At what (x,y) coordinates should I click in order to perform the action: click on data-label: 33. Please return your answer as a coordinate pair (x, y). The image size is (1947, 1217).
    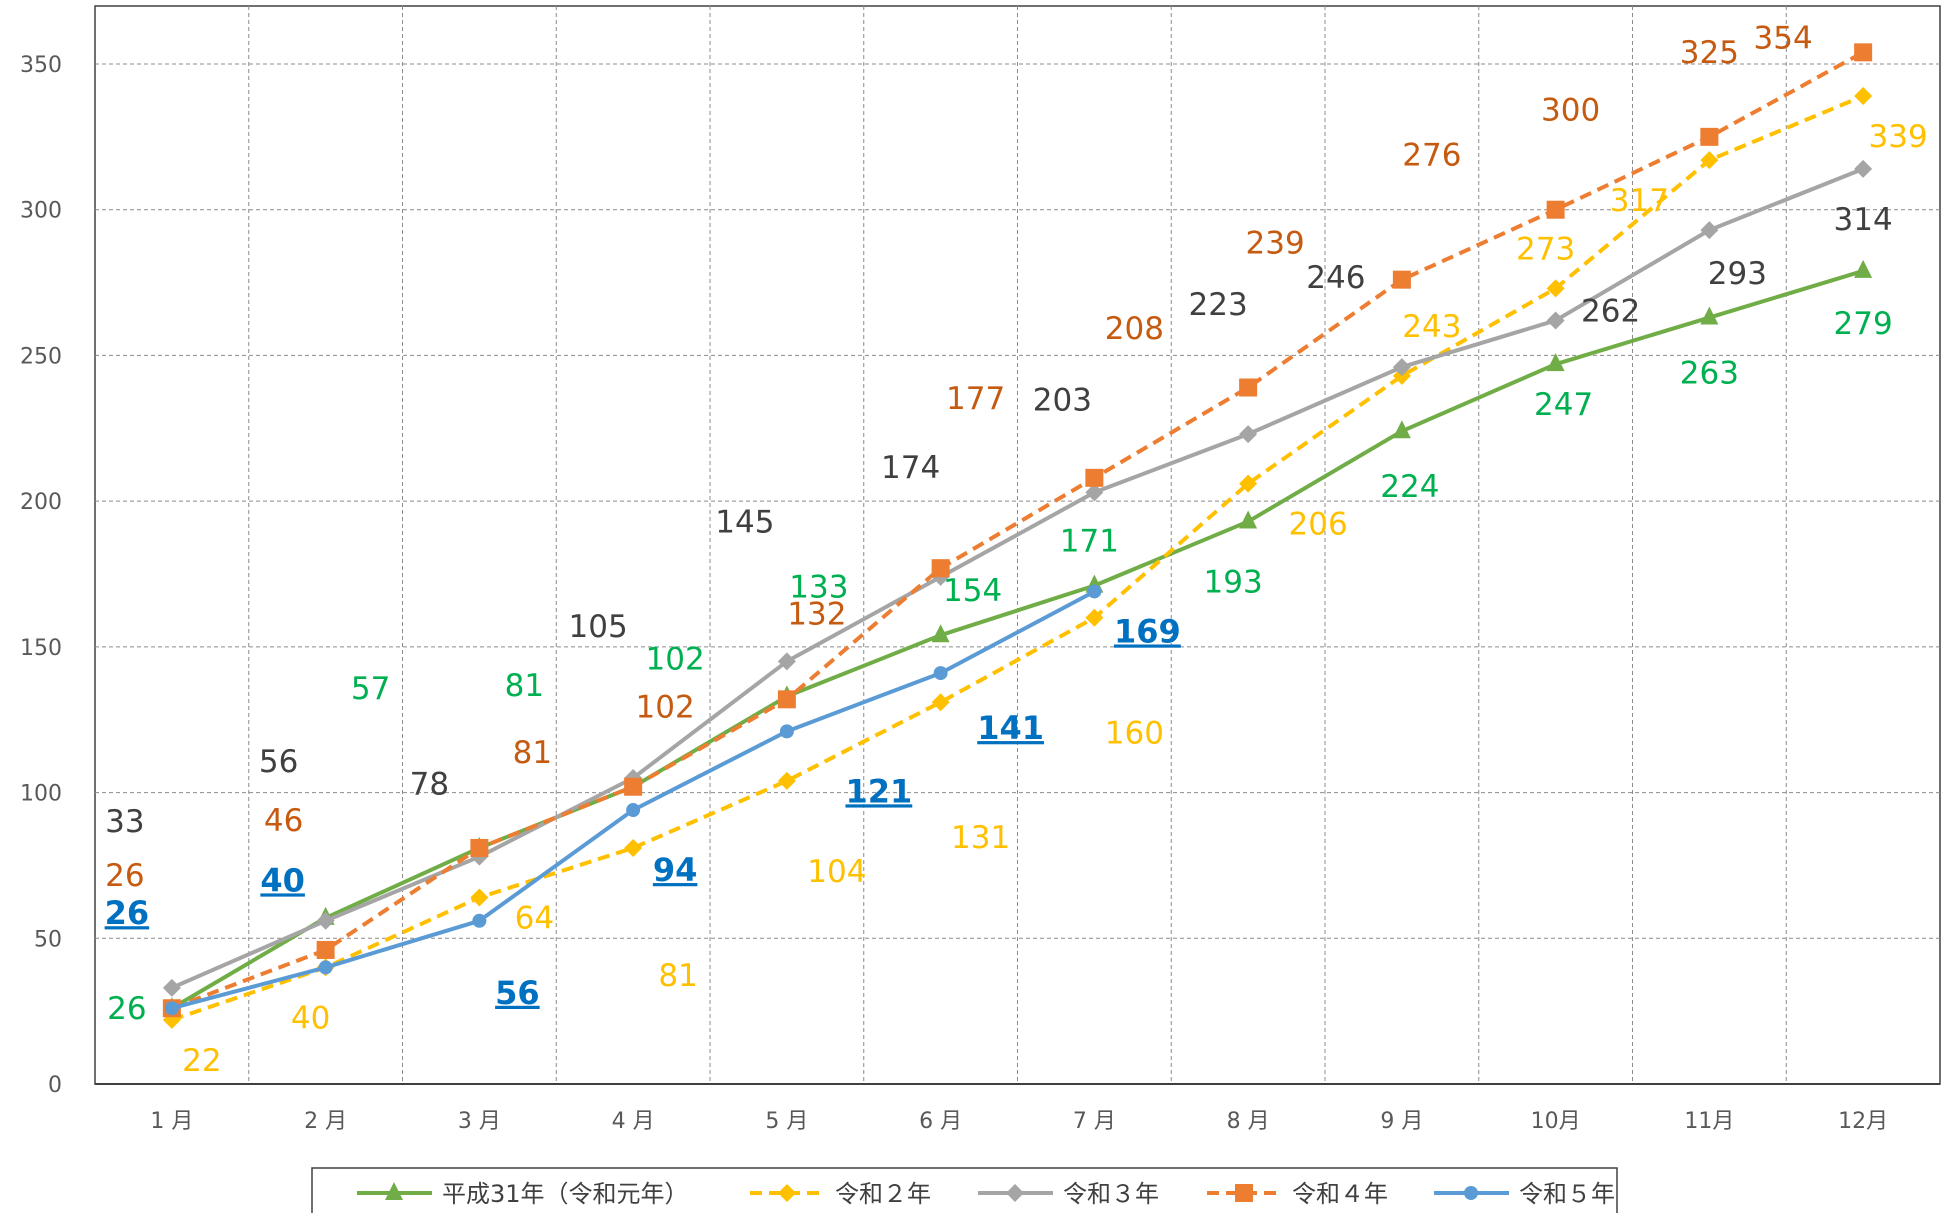
    Looking at the image, I should click on (124, 822).